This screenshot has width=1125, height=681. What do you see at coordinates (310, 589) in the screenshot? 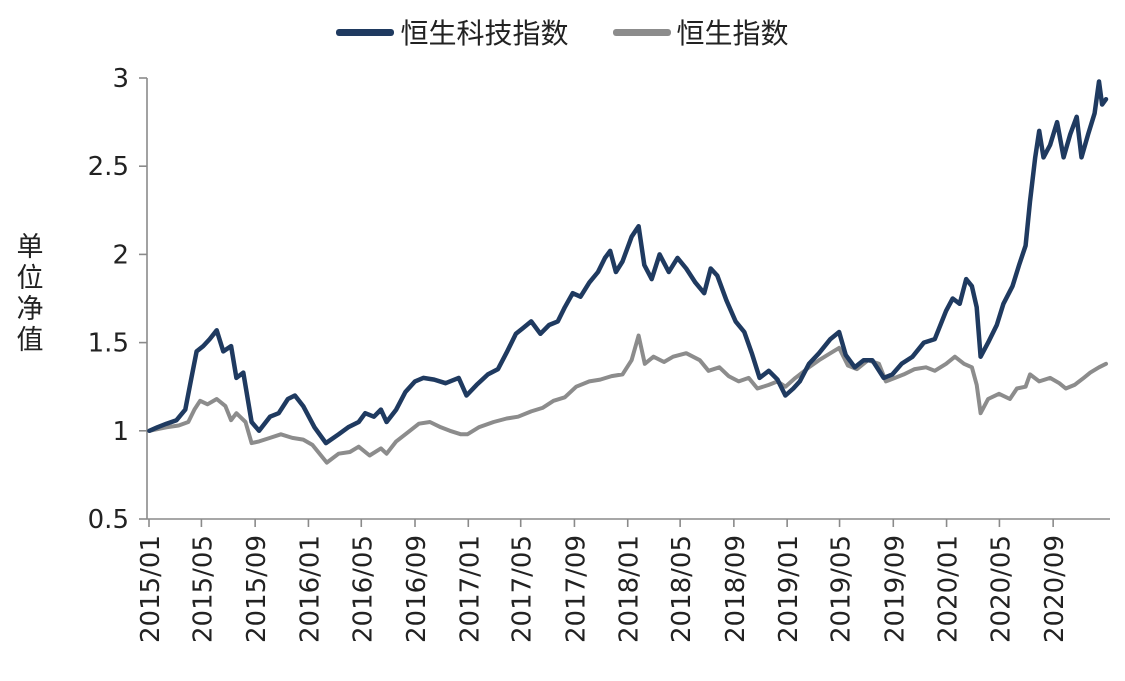
I see `x-tick-label: 2016/01` at bounding box center [310, 589].